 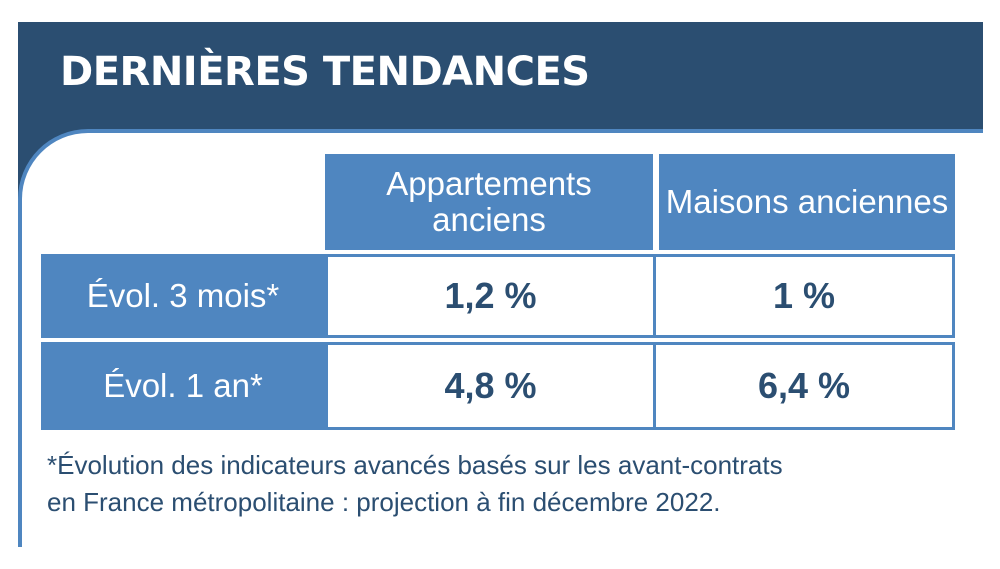 I want to click on value-maisons-1-an: 6,4 %, so click(x=804, y=386).